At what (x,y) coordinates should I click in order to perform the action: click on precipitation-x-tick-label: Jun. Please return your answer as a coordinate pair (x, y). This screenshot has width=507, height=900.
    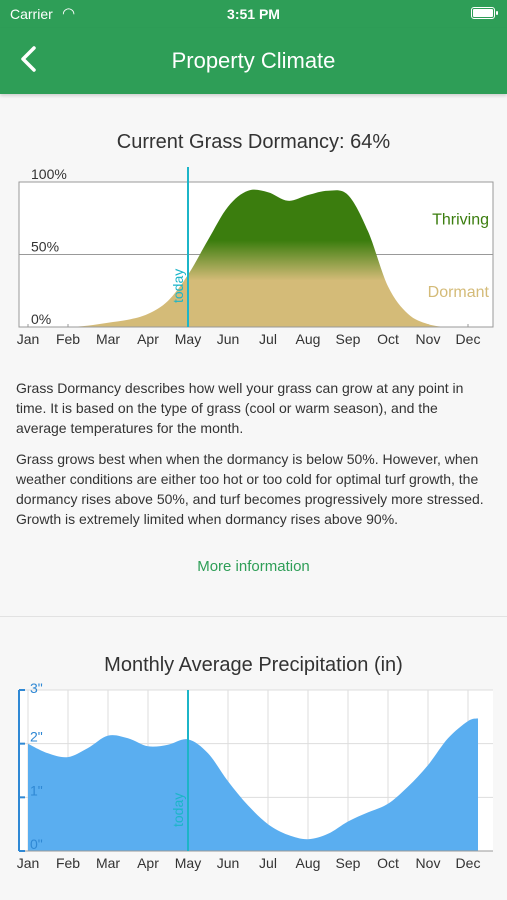
    Looking at the image, I should click on (228, 863).